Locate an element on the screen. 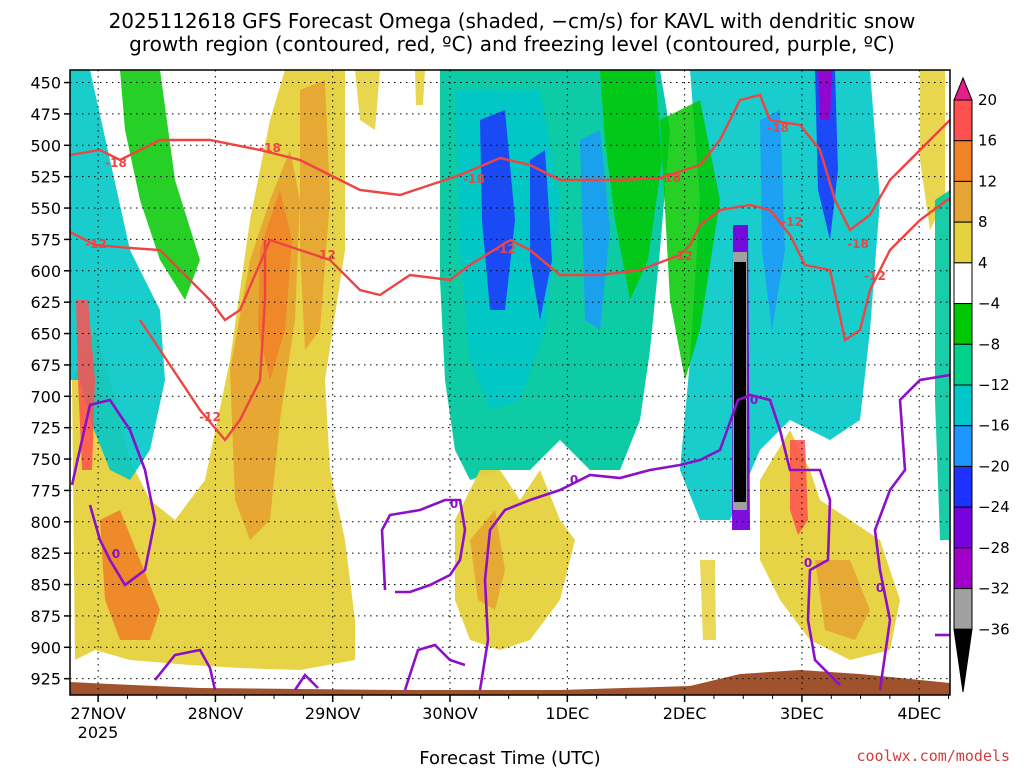 The height and width of the screenshot is (768, 1024). terrain is located at coordinates (510, 682).